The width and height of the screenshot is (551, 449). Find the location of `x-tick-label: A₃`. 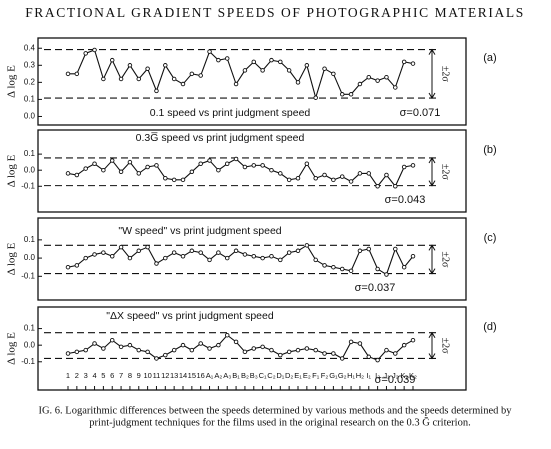

x-tick-label: A₃ is located at coordinates (227, 375).